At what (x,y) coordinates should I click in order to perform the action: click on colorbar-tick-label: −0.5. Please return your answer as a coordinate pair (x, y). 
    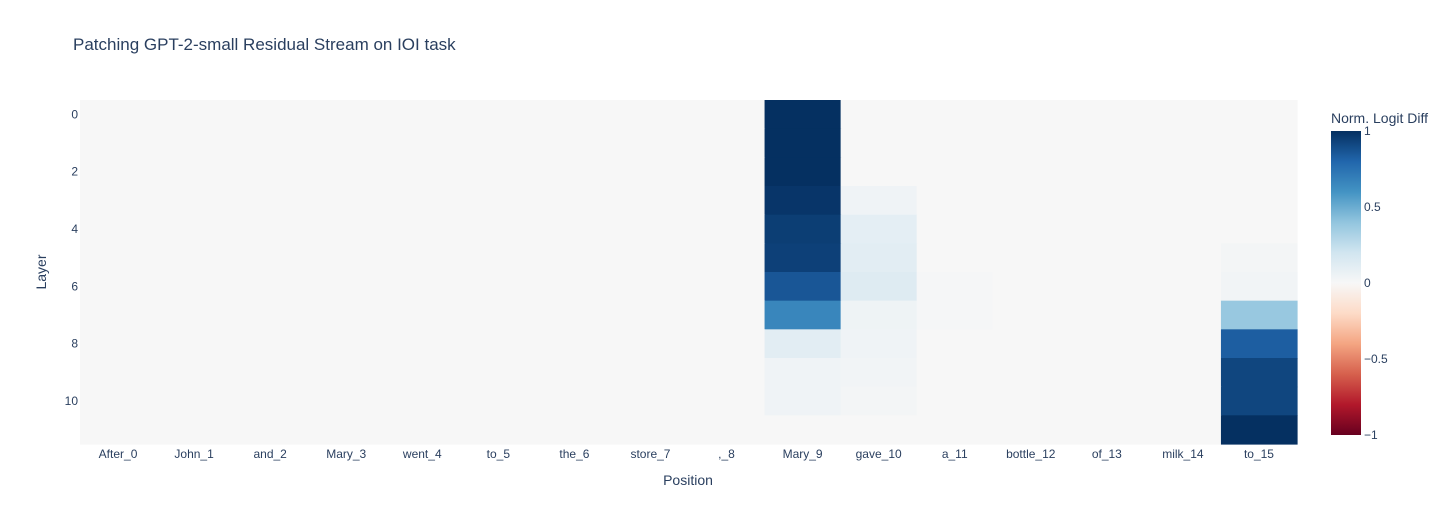
    Looking at the image, I should click on (1376, 359).